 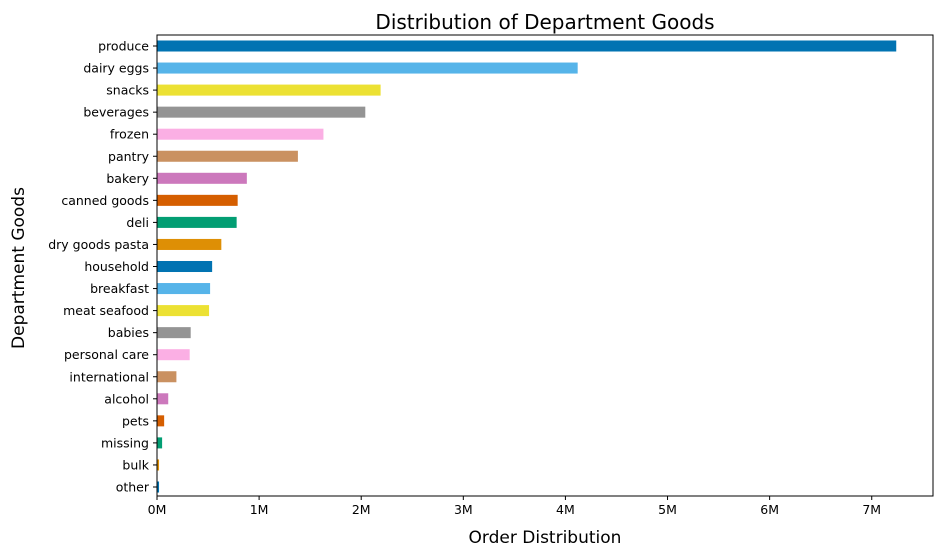 What do you see at coordinates (126, 398) in the screenshot?
I see `y-tick-label: alcohol` at bounding box center [126, 398].